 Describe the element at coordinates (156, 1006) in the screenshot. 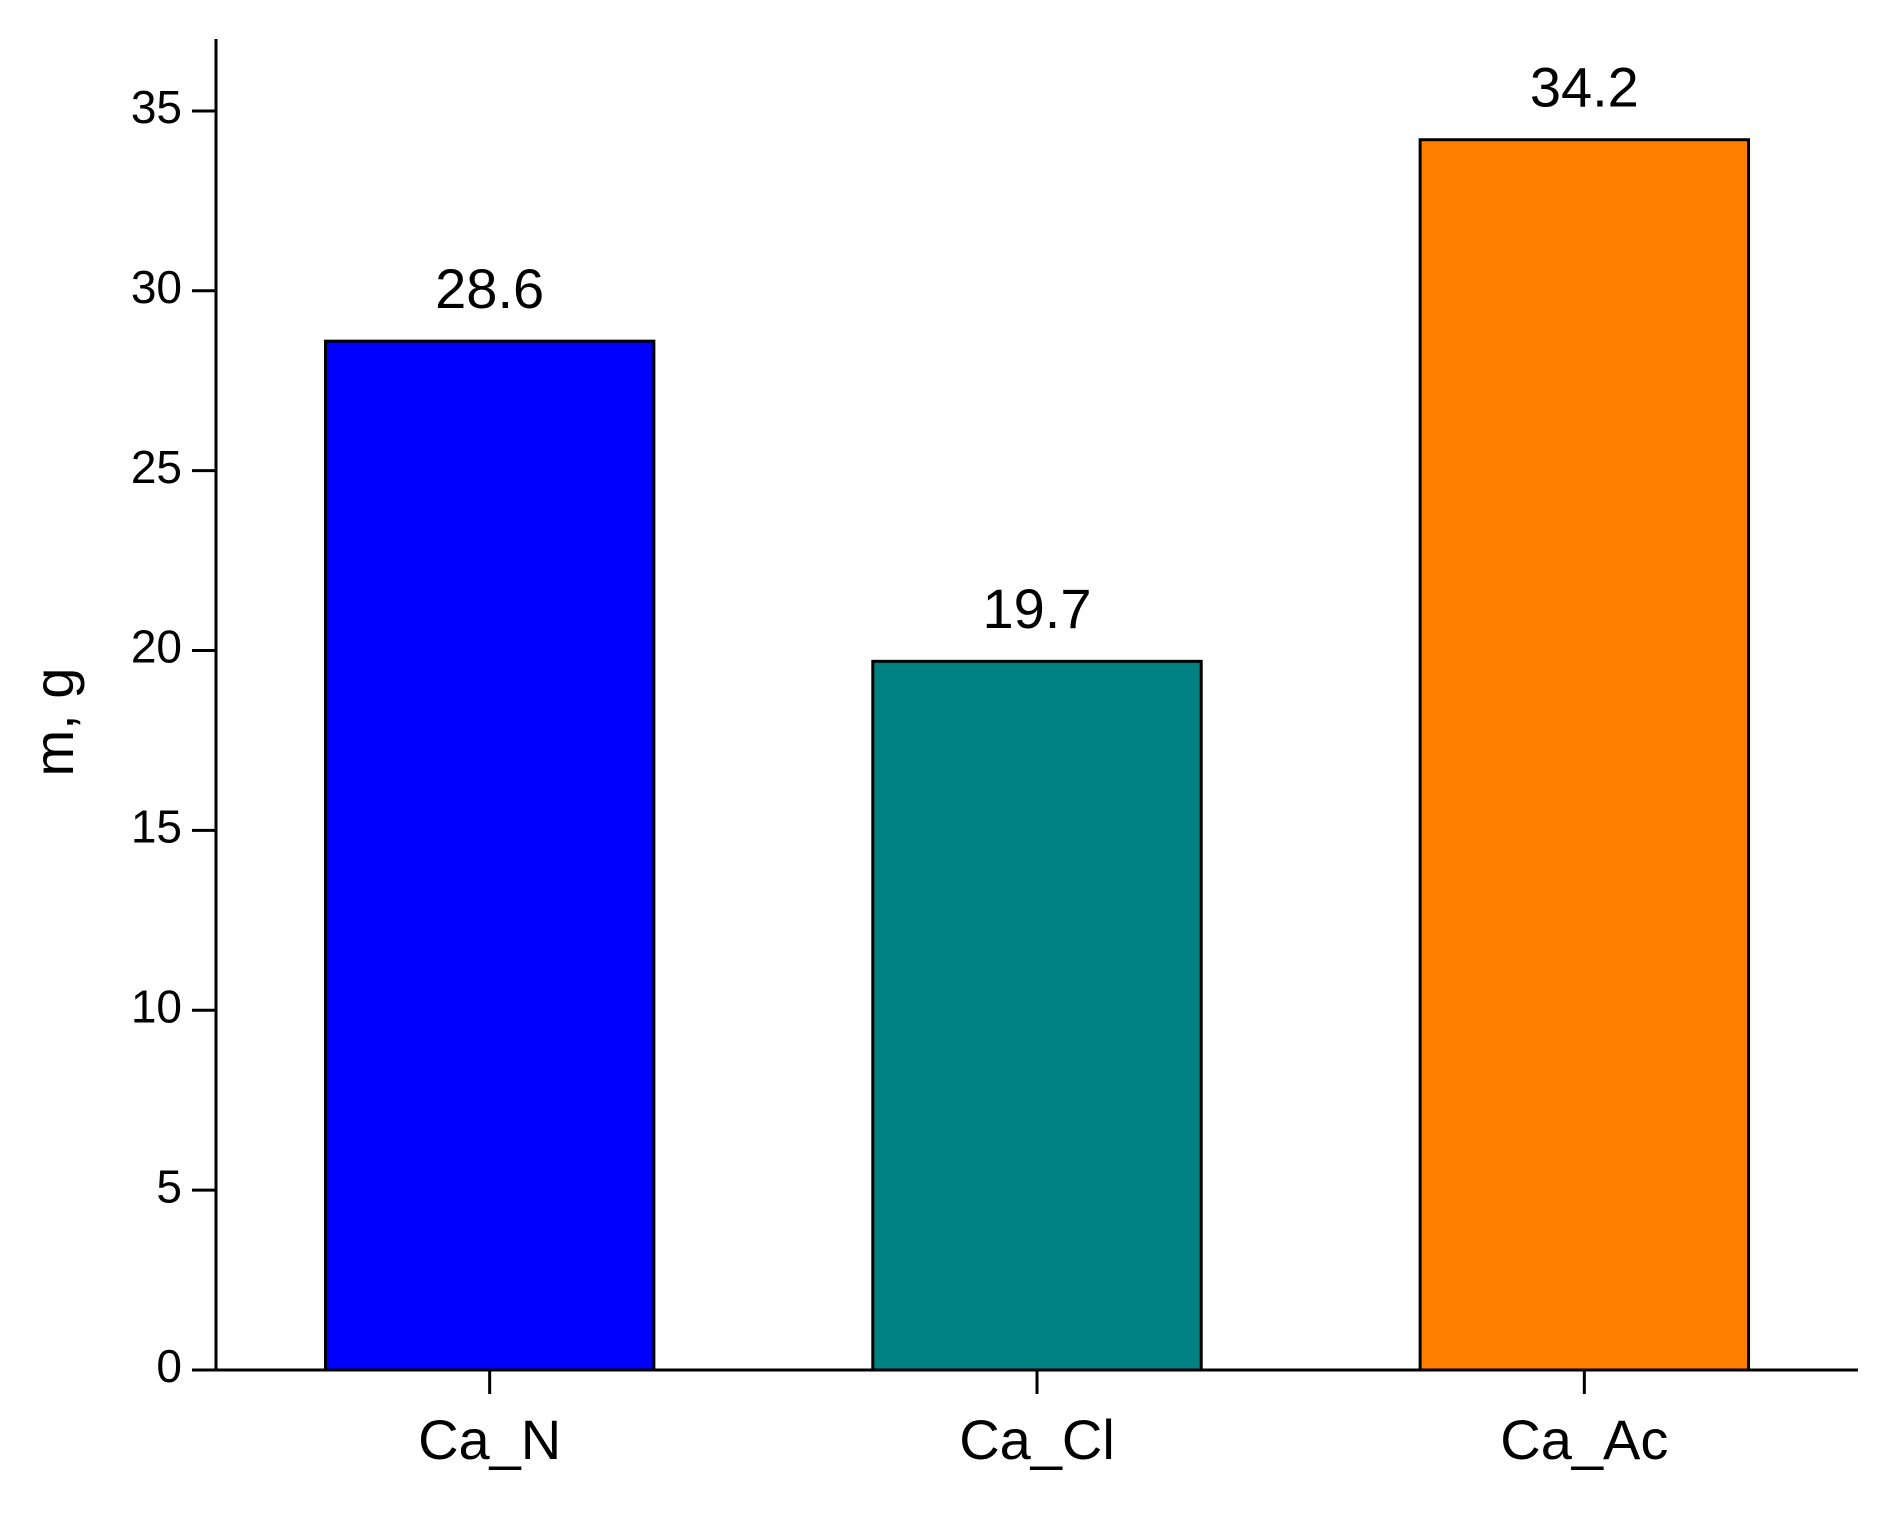

I see `y-tick-label: 10` at that location.